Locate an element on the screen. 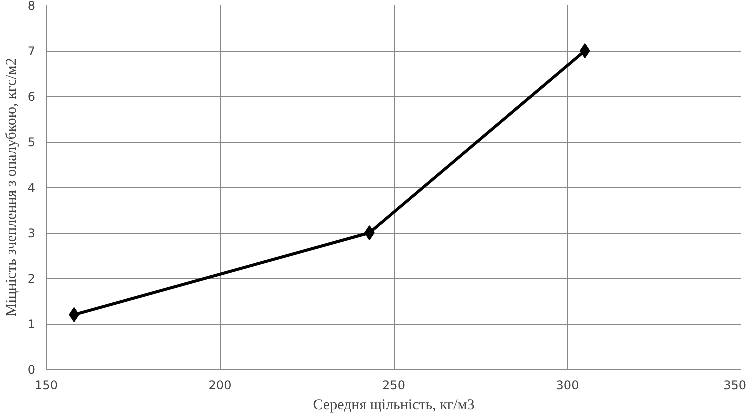 The image size is (746, 416). y-tick-label: 1 is located at coordinates (32, 325).